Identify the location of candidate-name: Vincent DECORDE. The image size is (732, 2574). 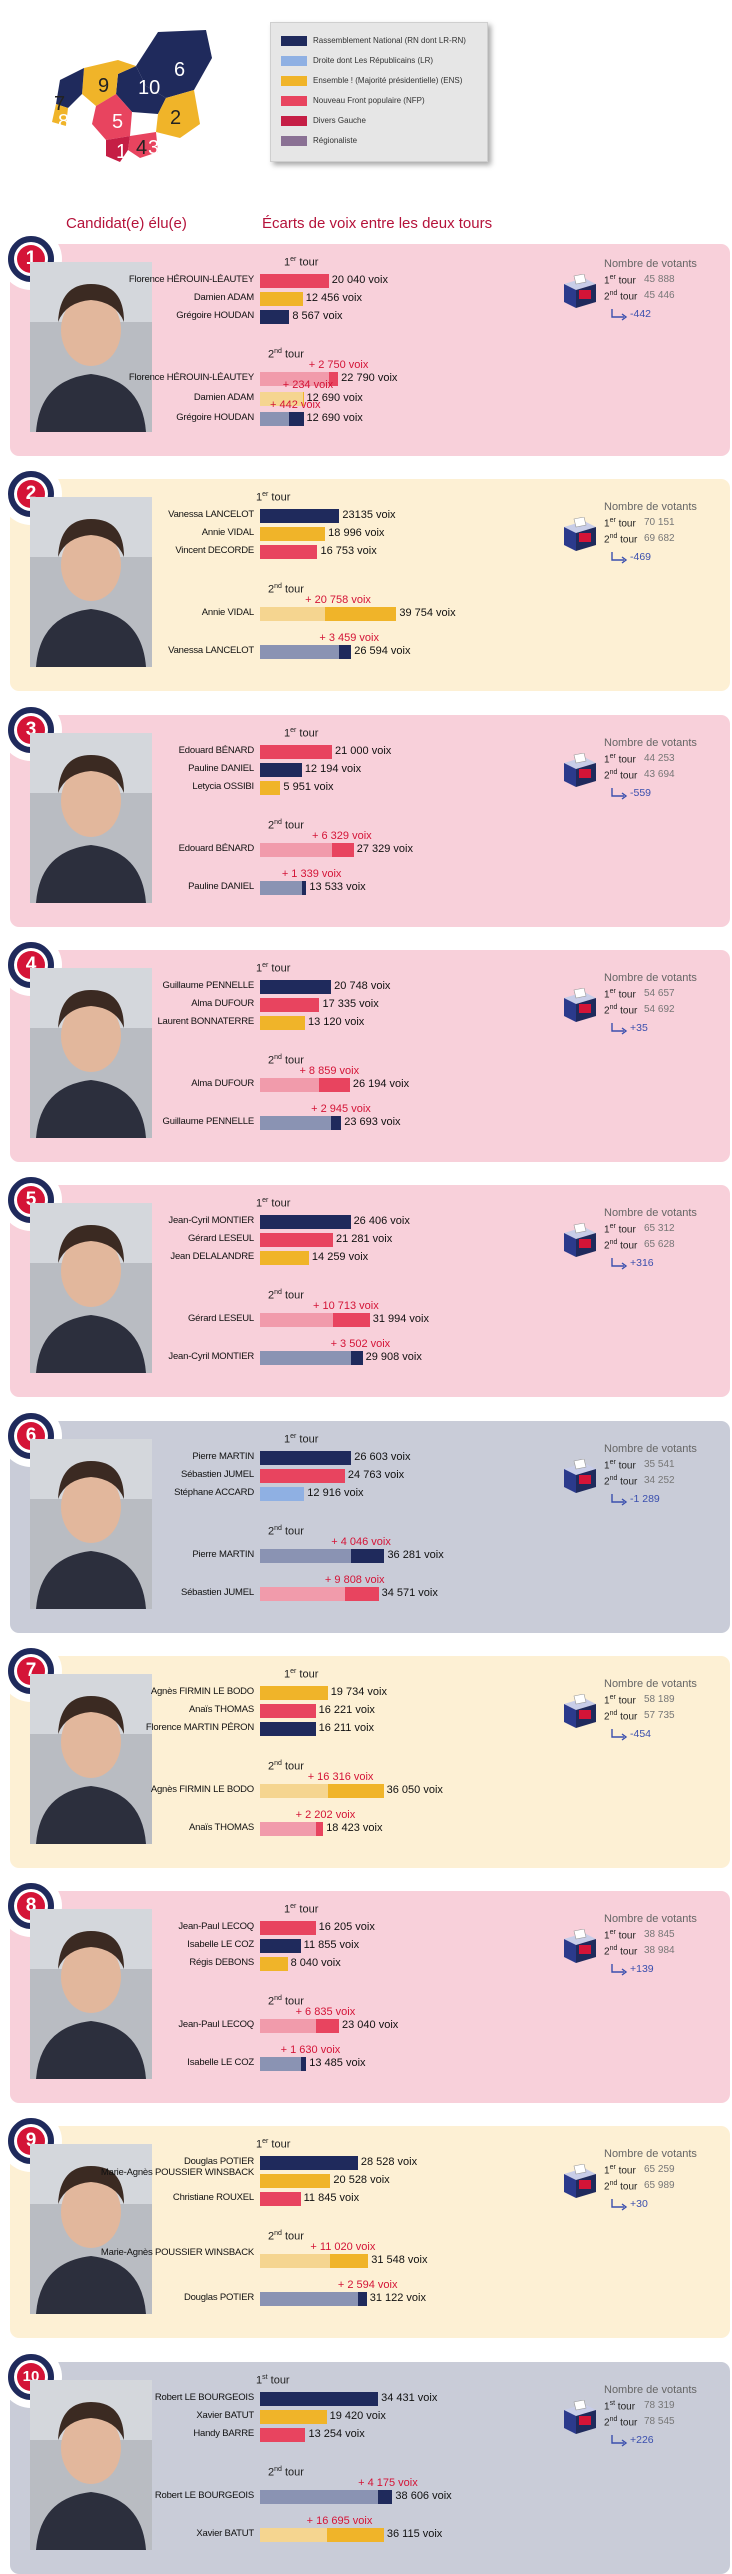
(214, 551).